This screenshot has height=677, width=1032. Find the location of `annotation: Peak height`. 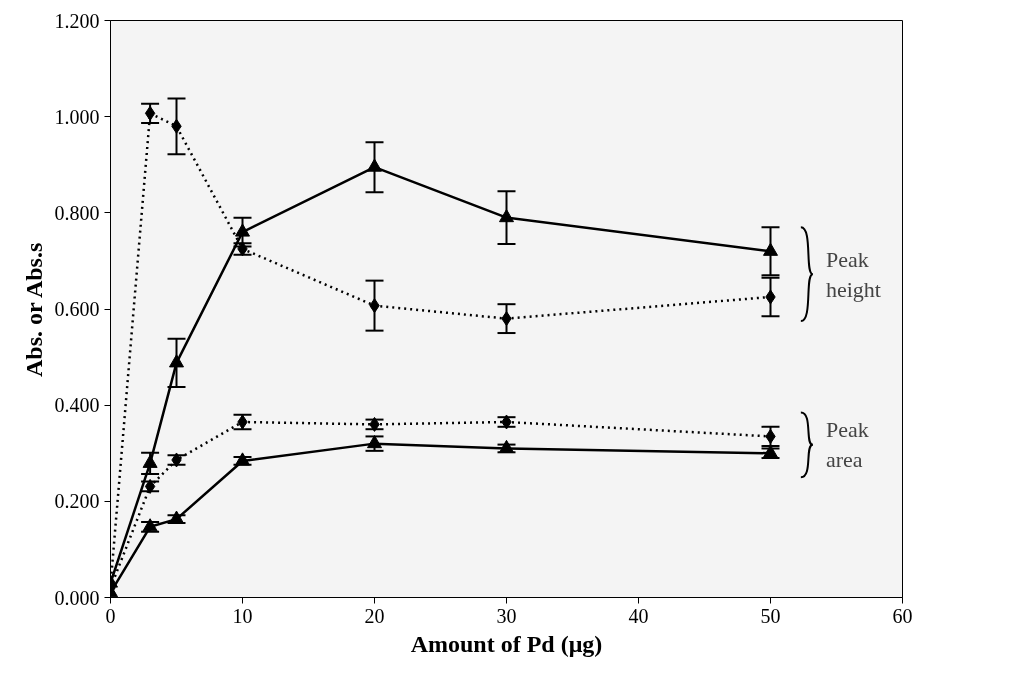

annotation: Peak height is located at coordinates (853, 274).